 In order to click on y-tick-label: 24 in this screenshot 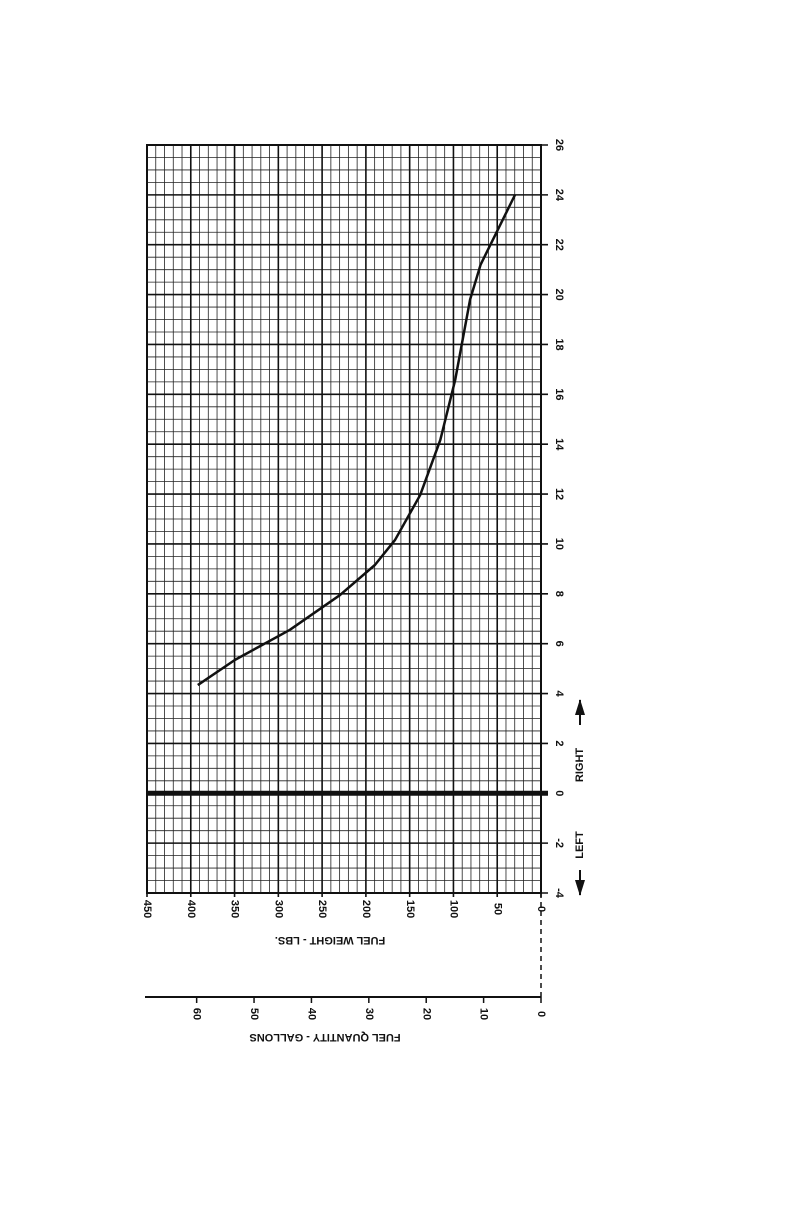, I will do `click(559, 195)`.